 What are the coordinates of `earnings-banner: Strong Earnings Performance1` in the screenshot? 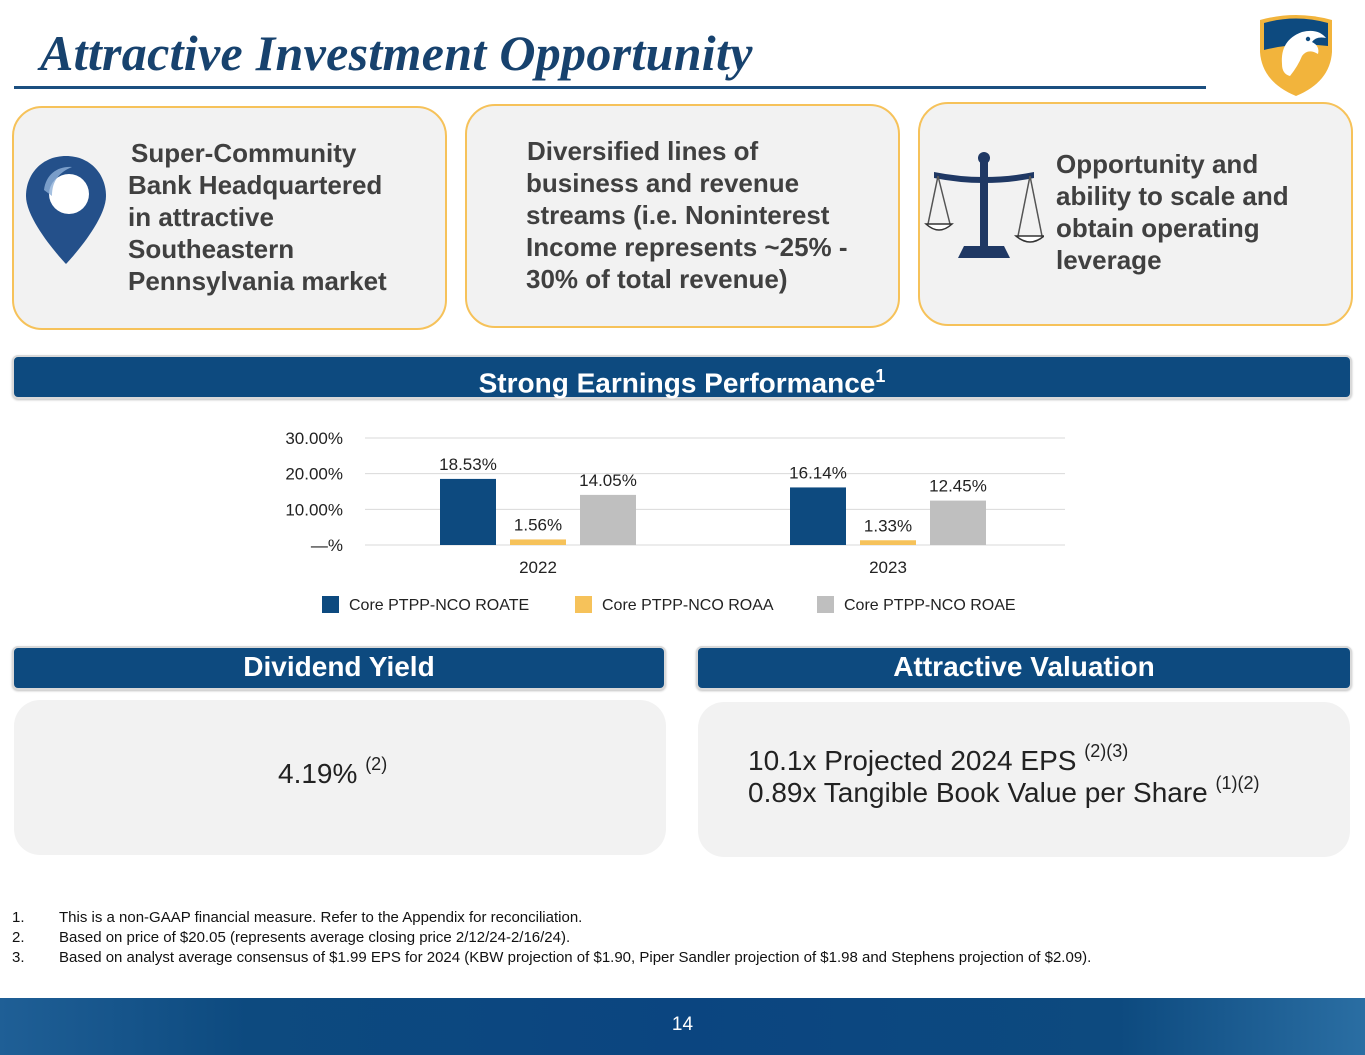 It's located at (682, 377).